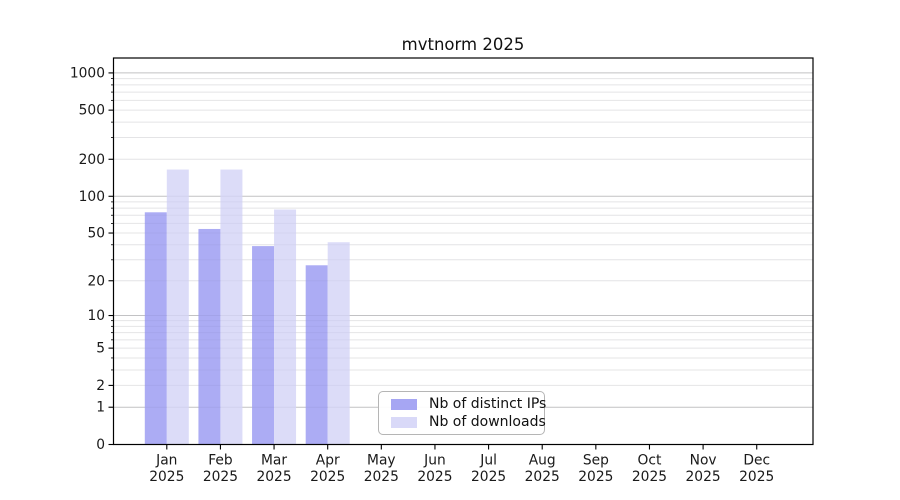 This screenshot has height=500, width=900. Describe the element at coordinates (209, 336) in the screenshot. I see `bar-distinct-ips-feb-2025` at that location.